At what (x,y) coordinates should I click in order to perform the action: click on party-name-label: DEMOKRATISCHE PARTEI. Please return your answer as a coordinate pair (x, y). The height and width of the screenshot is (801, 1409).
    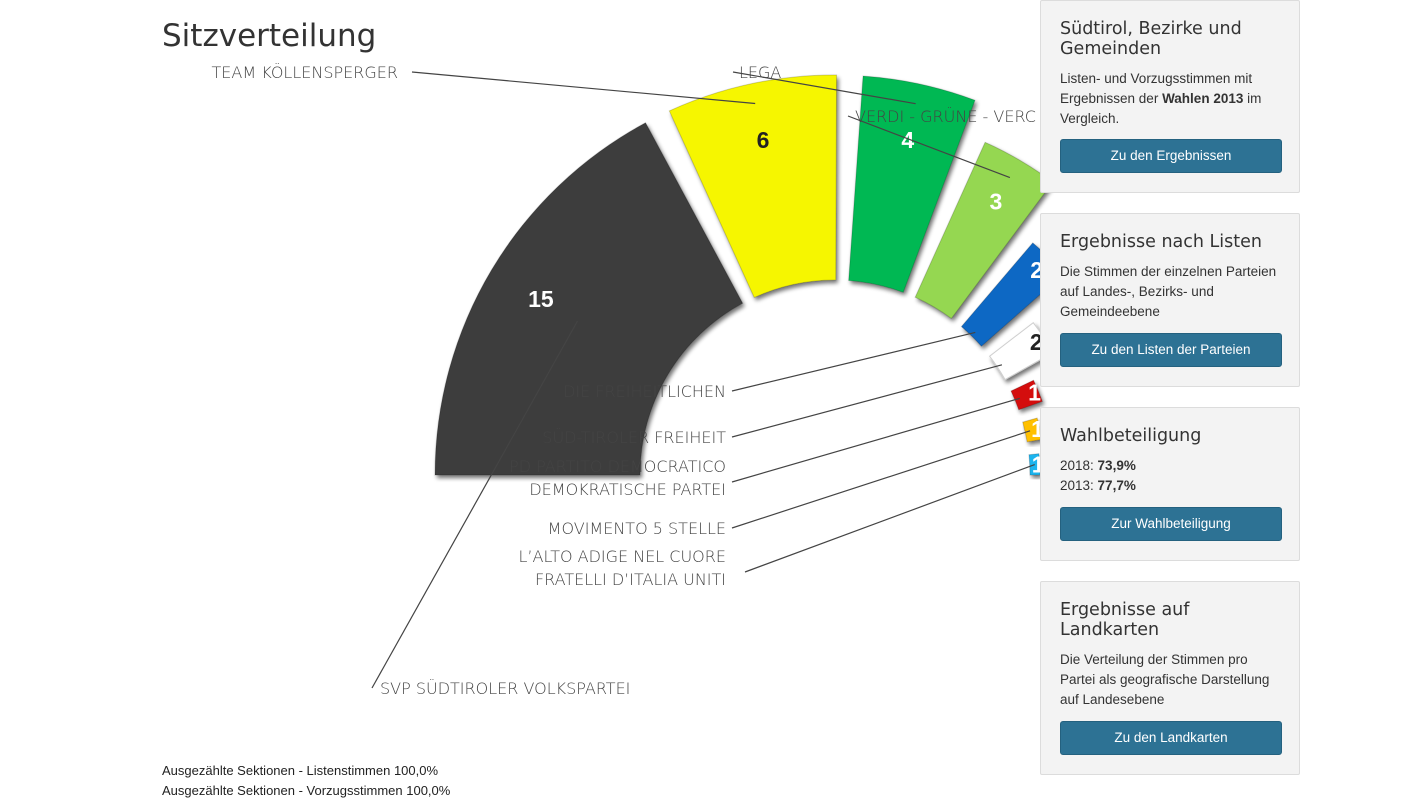
    Looking at the image, I should click on (627, 489).